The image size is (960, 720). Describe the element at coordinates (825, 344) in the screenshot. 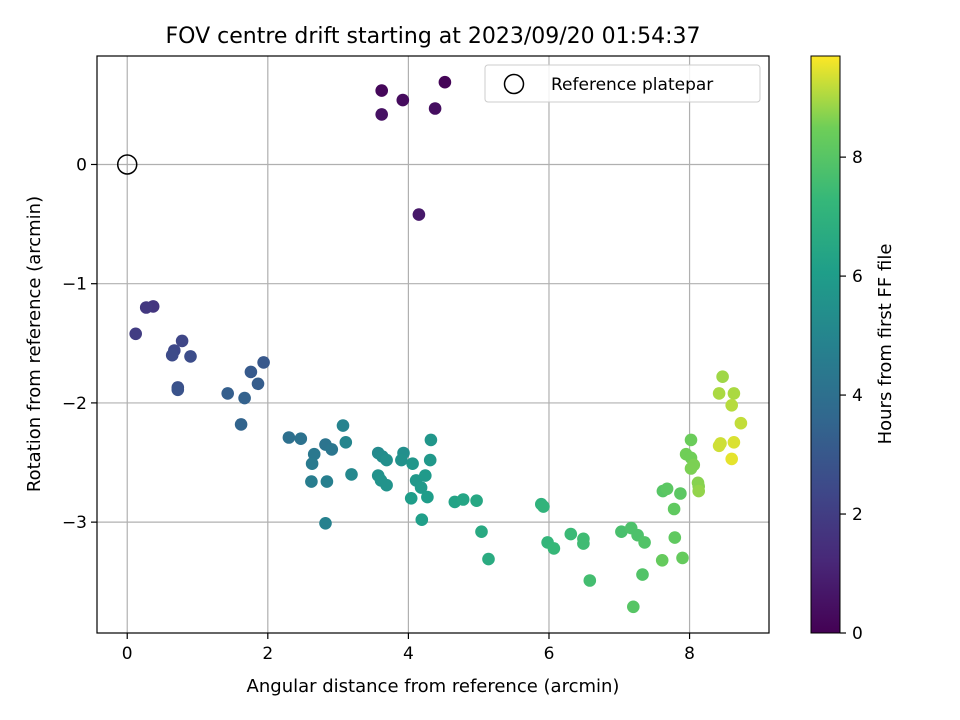

I see `colorbar` at that location.